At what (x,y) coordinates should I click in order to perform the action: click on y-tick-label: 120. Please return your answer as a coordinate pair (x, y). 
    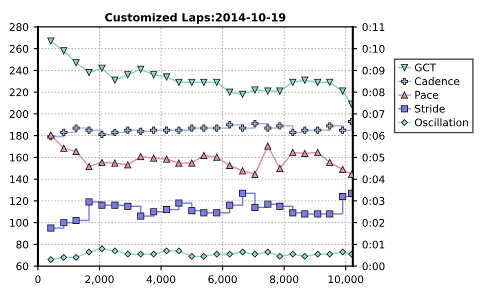
    Looking at the image, I should click on (19, 201).